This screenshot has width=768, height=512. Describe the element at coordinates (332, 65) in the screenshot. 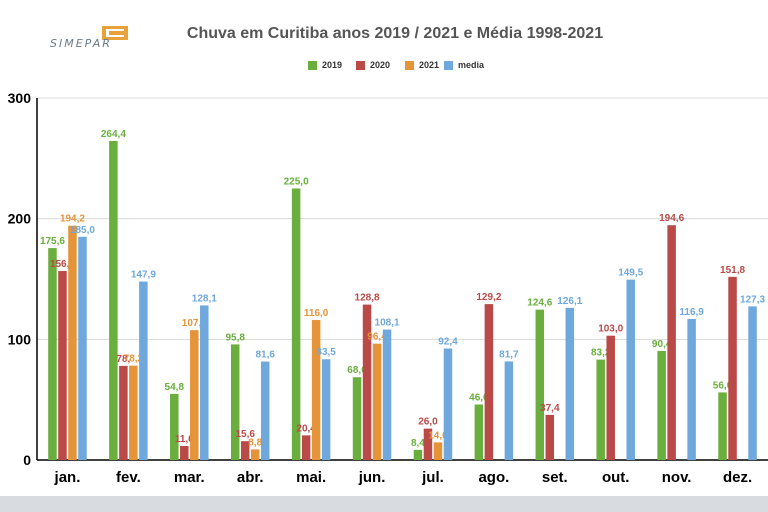

I see `legend-label: 2019` at that location.